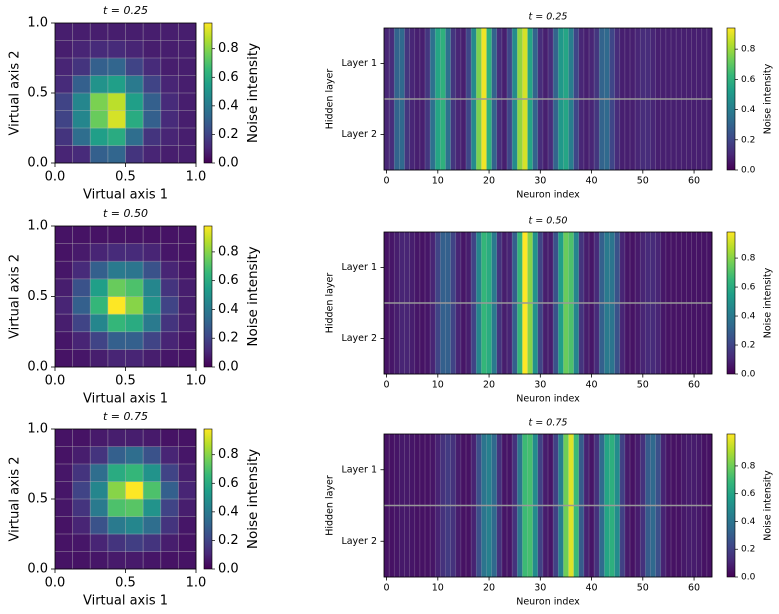 The height and width of the screenshot is (614, 779). Describe the element at coordinates (748, 346) in the screenshot. I see `colorbar-tick-label: 0.2` at that location.